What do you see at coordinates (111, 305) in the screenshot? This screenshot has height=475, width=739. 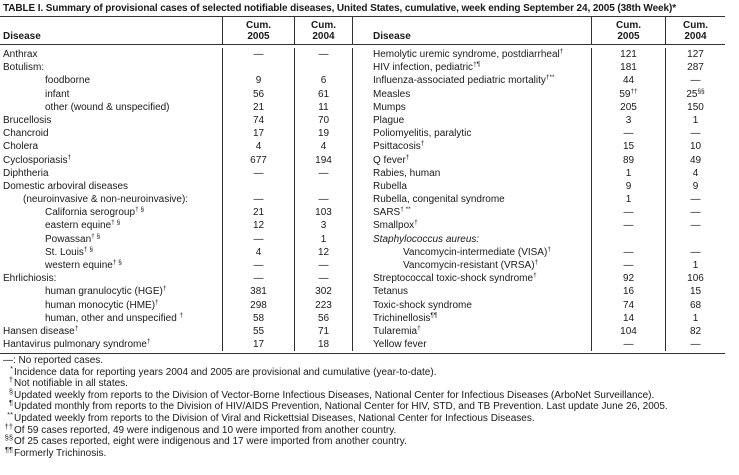 I see `disease-name: human monocytic (HME)†` at bounding box center [111, 305].